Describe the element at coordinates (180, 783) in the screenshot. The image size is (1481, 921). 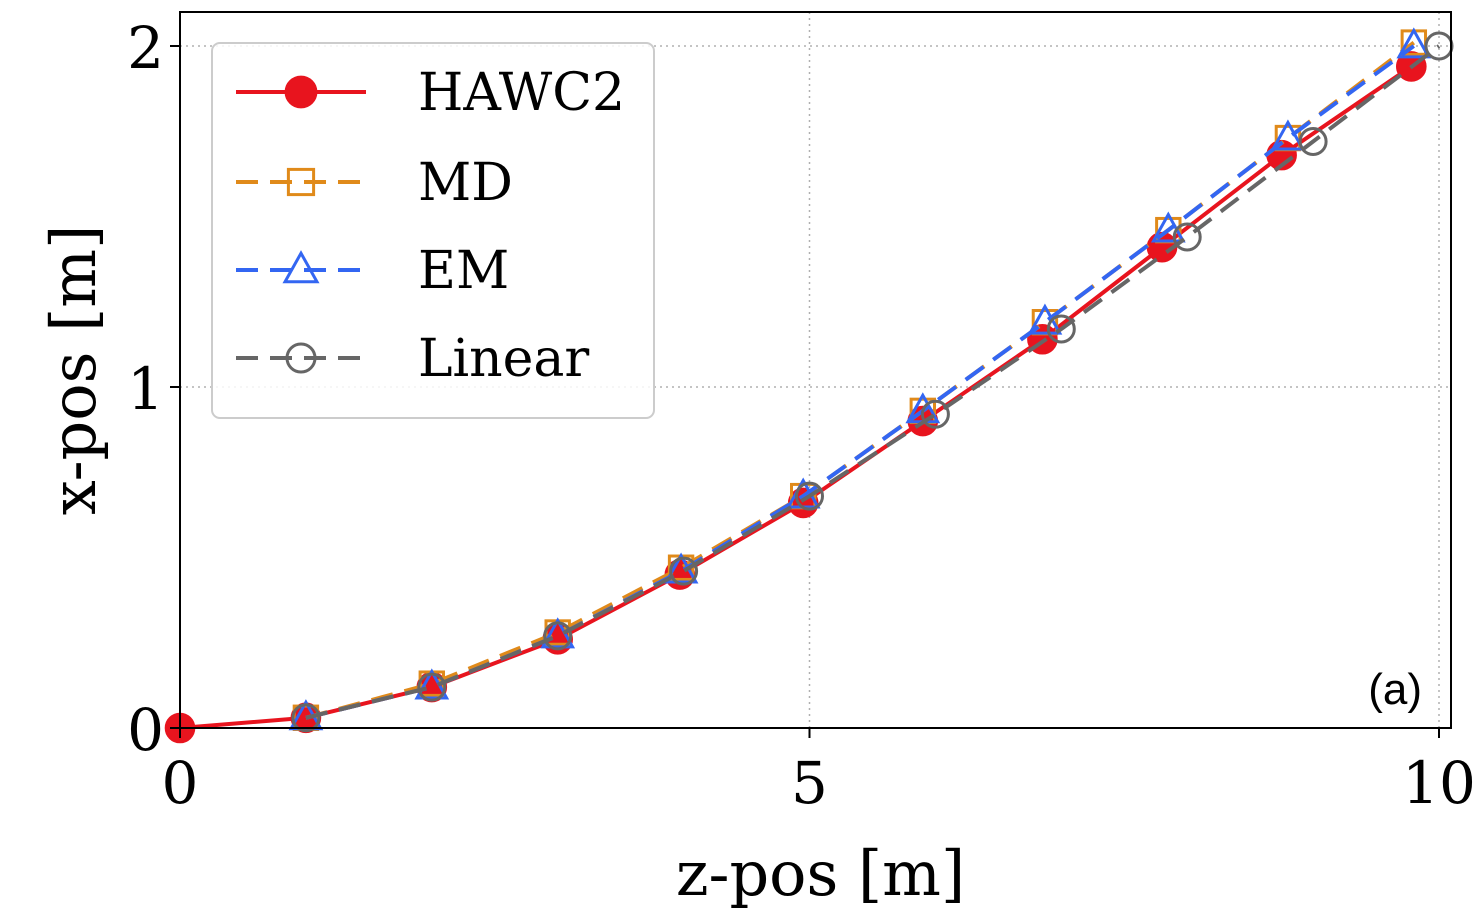
I see `x-tick-label: 0` at that location.